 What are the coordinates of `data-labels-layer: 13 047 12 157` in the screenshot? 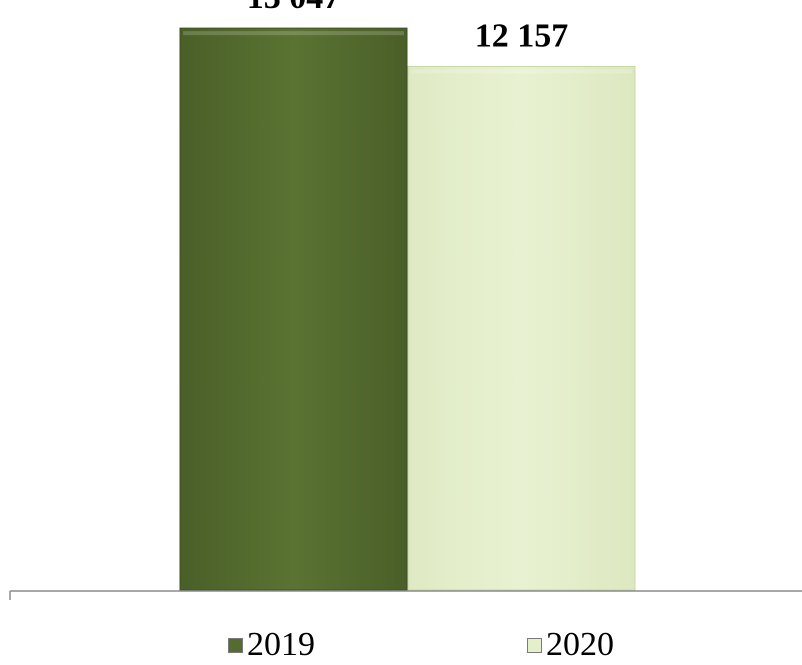 It's located at (408, 27).